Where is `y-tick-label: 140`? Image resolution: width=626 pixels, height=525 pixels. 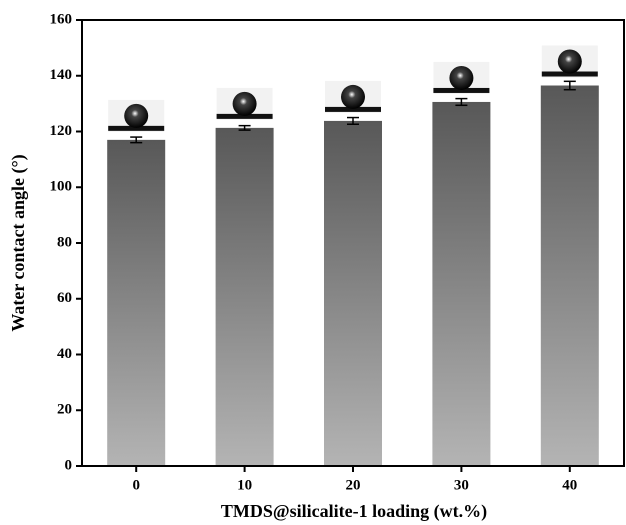 y-tick-label: 140 is located at coordinates (61, 75).